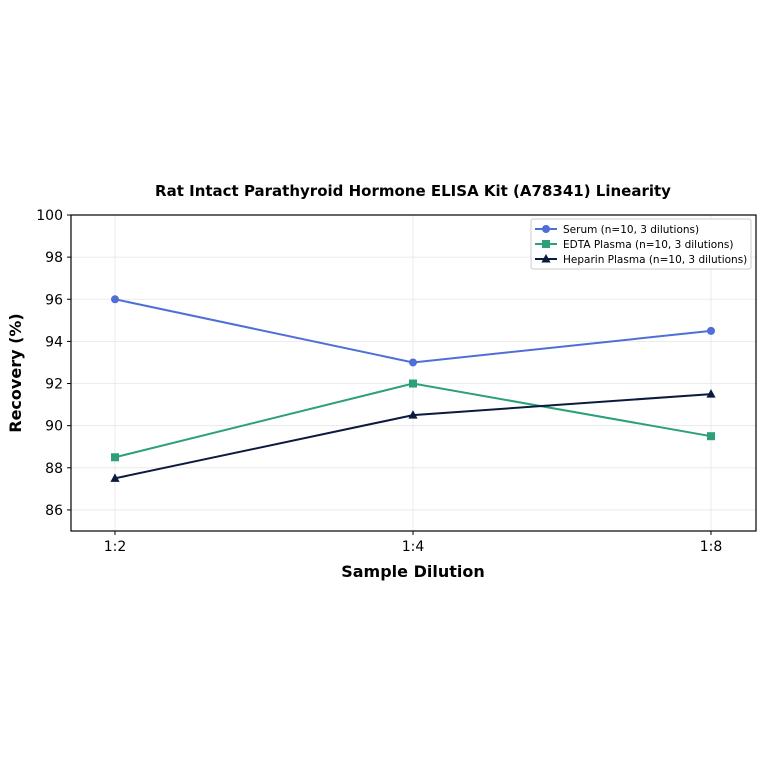 This screenshot has height=764, width=764. Describe the element at coordinates (413, 547) in the screenshot. I see `x-tick-label: 1:4` at that location.